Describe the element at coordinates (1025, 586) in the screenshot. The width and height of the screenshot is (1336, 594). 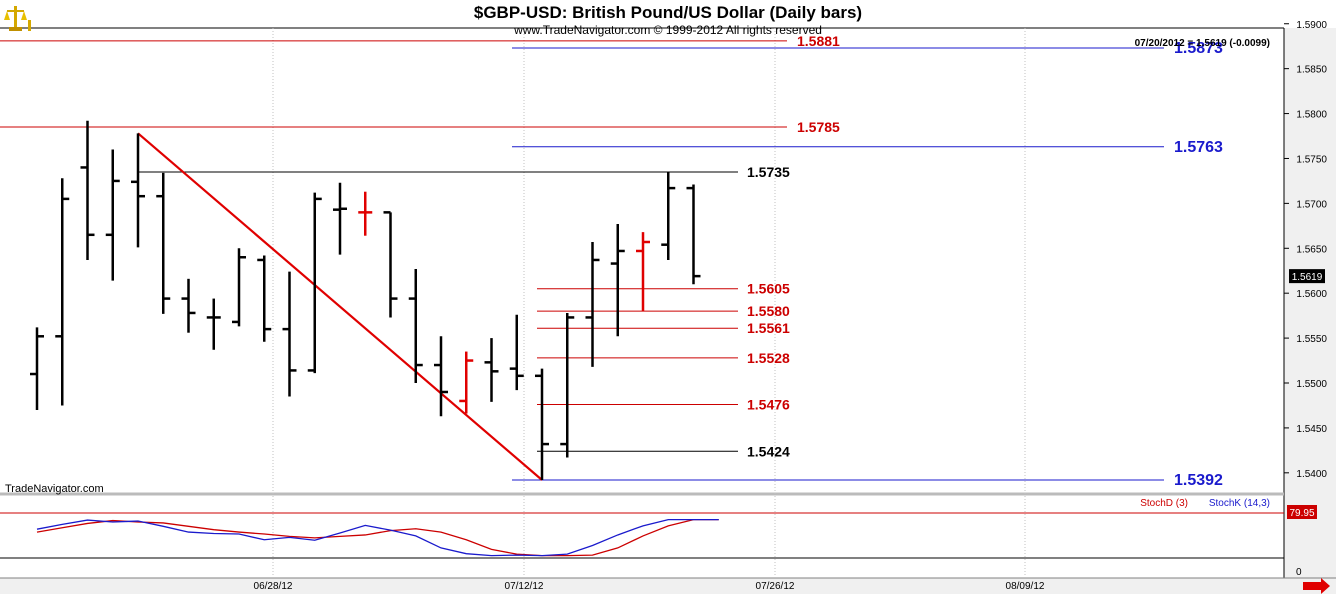
I see `x-tick-label: 08/09/12` at that location.